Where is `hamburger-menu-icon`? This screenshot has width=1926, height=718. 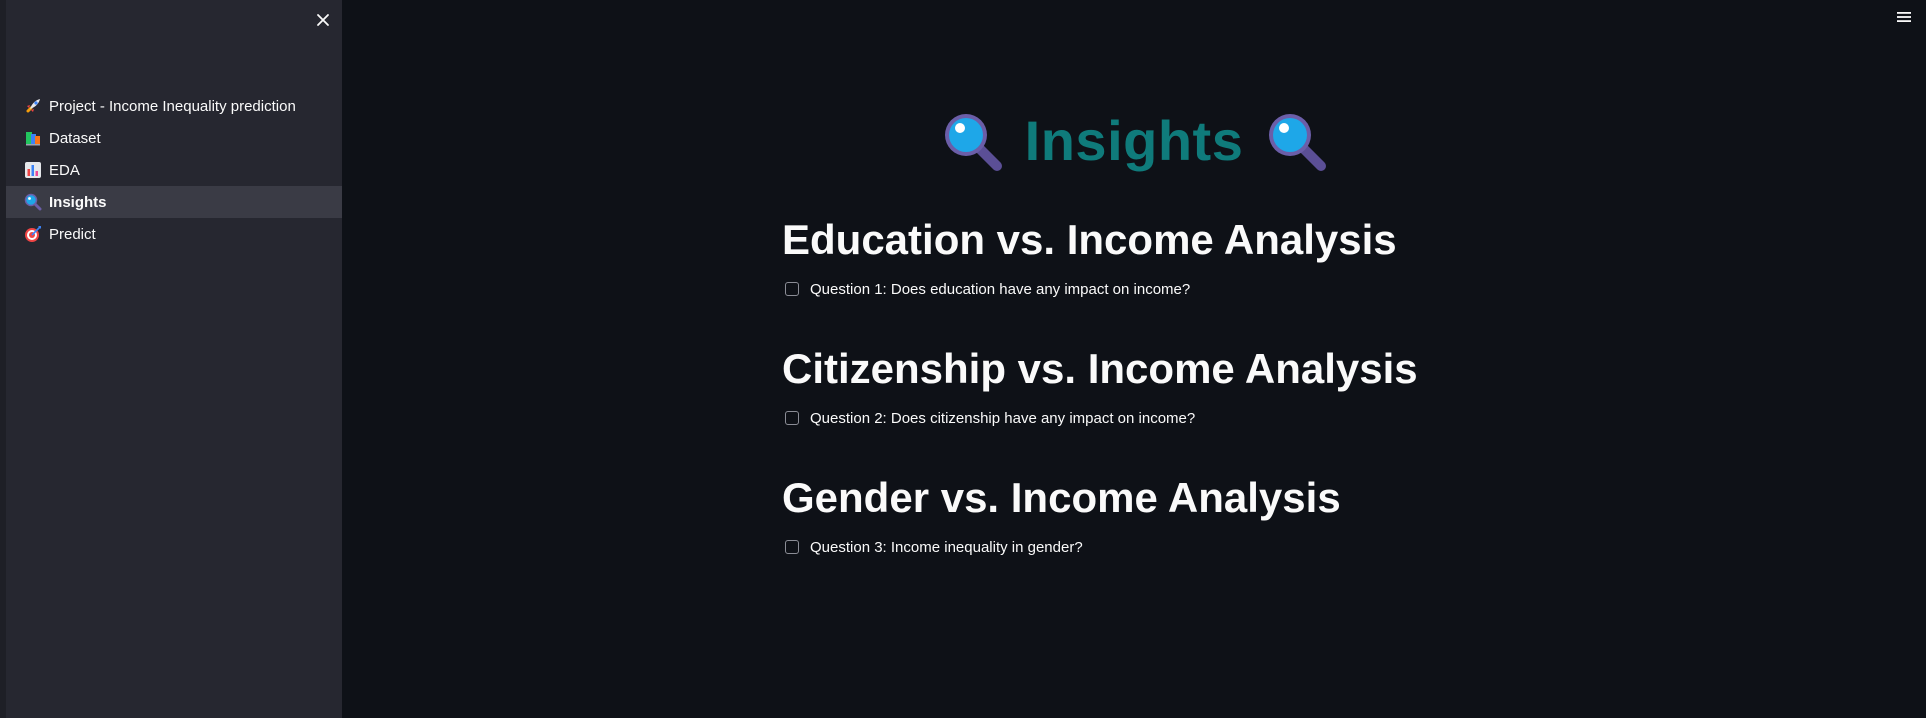 hamburger-menu-icon is located at coordinates (1904, 17).